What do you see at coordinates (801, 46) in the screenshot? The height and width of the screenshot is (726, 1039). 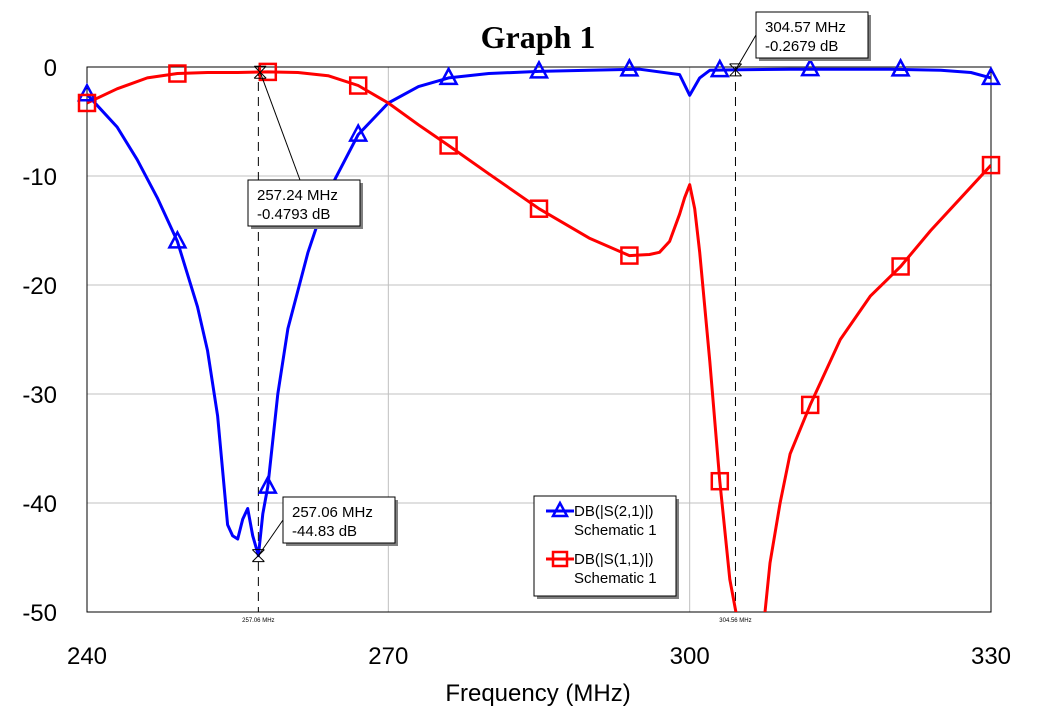 I see `callout-value: -0.2679 dB` at bounding box center [801, 46].